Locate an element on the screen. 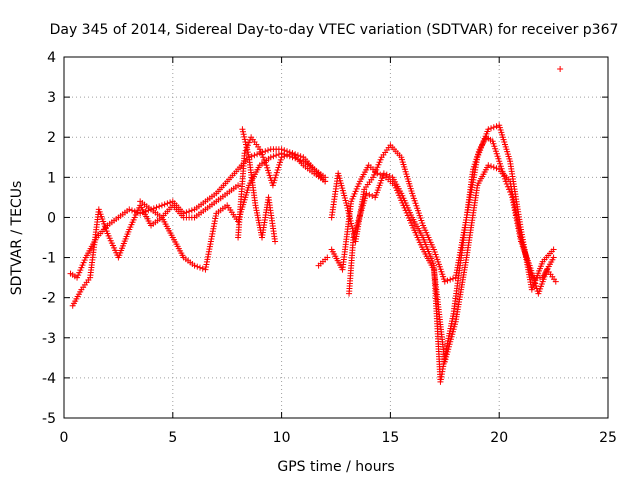  y-tick-label: -1 is located at coordinates (49, 259).